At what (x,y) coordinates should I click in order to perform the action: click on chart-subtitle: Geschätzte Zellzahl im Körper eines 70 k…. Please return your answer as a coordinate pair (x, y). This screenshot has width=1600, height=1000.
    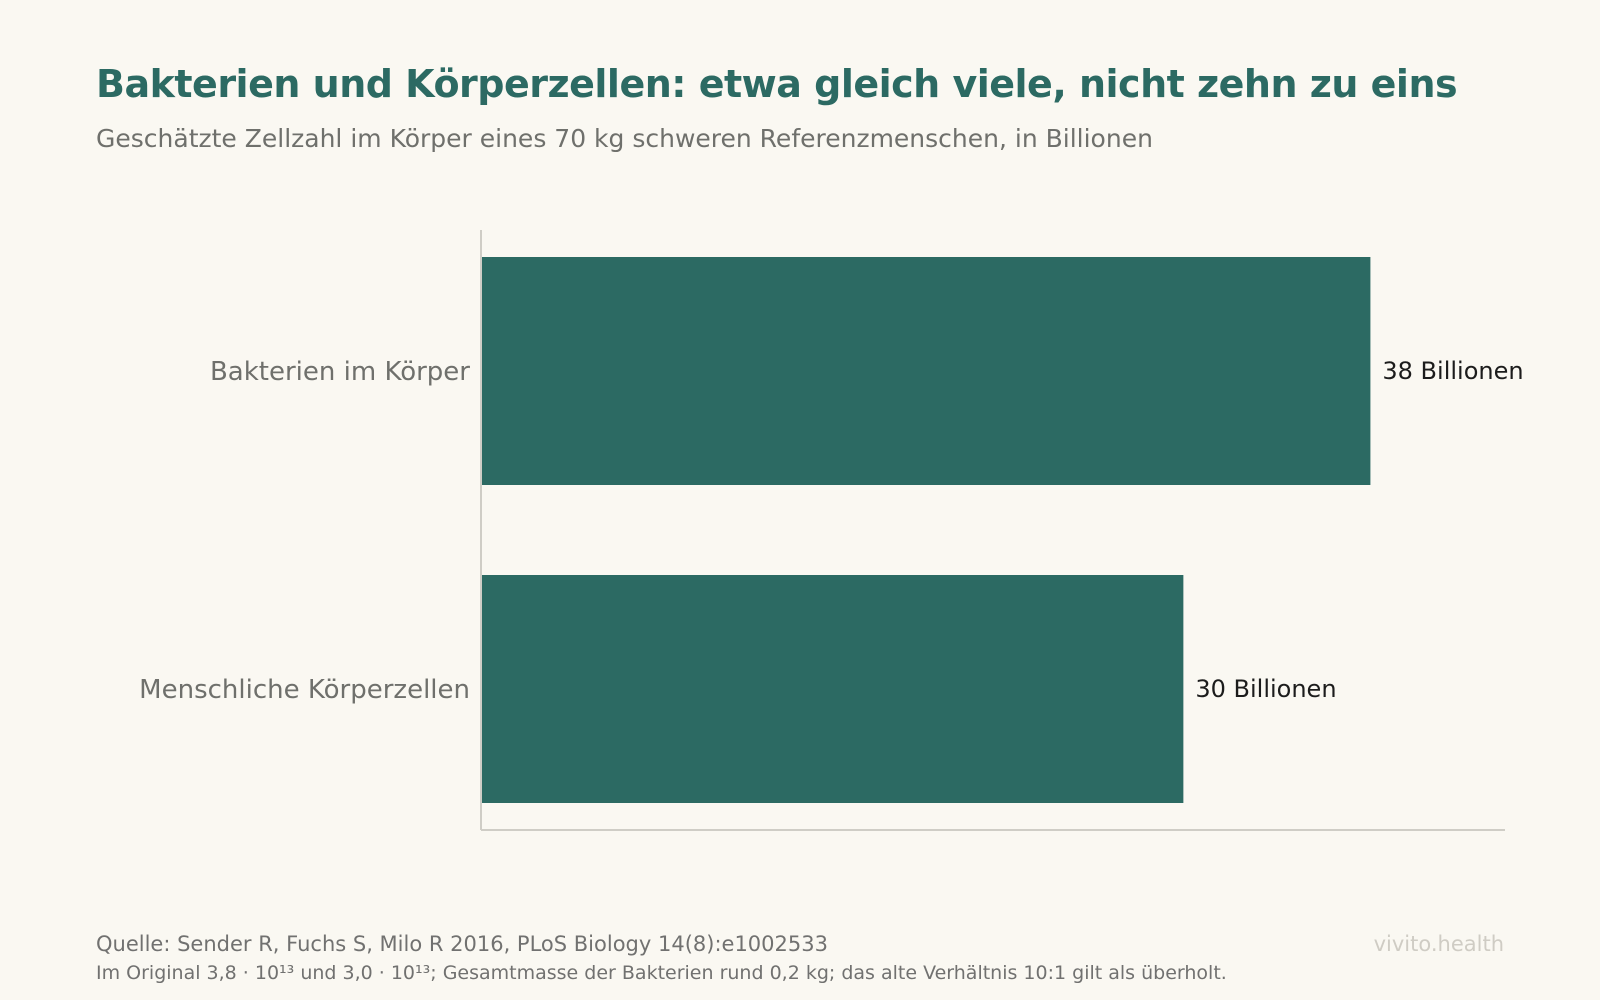
    Looking at the image, I should click on (624, 138).